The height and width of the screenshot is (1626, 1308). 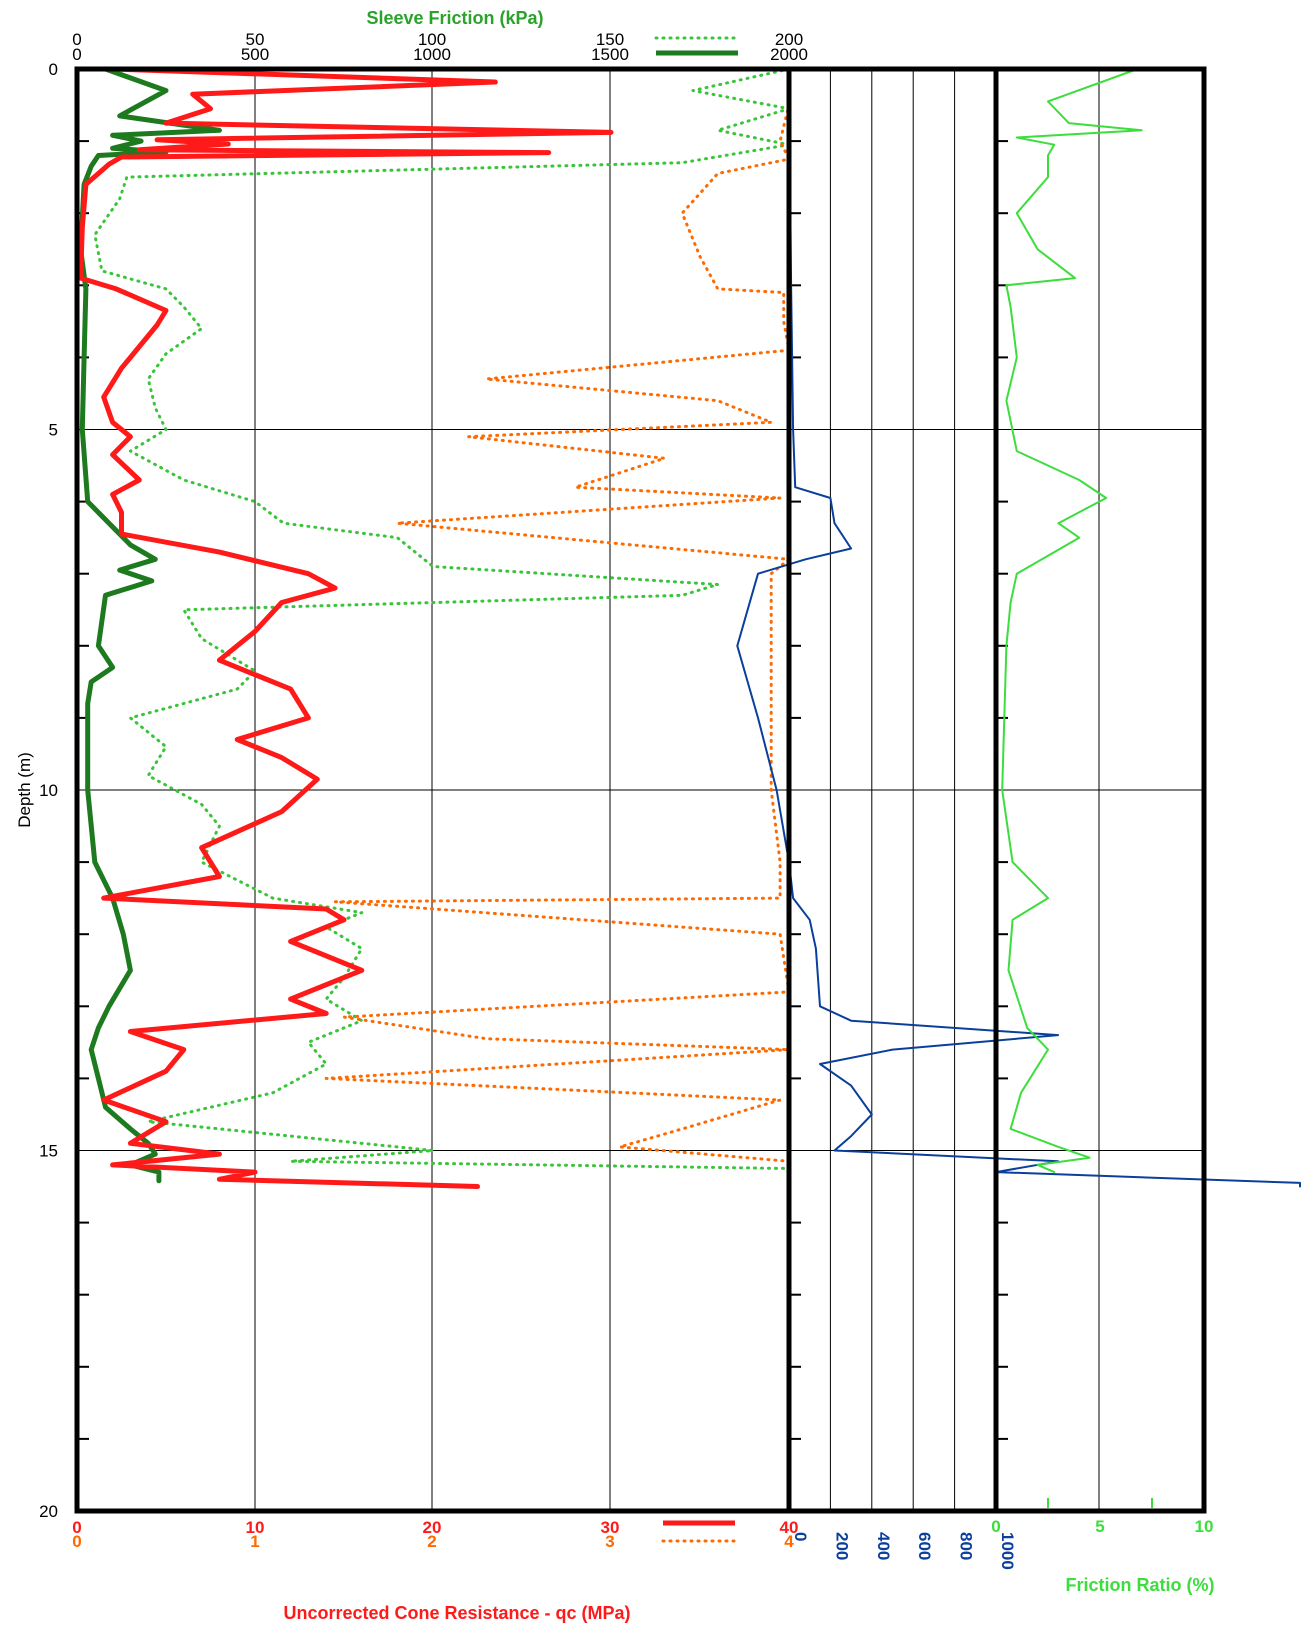 I want to click on friction-ratio-tick-label: 10, so click(x=1204, y=1526).